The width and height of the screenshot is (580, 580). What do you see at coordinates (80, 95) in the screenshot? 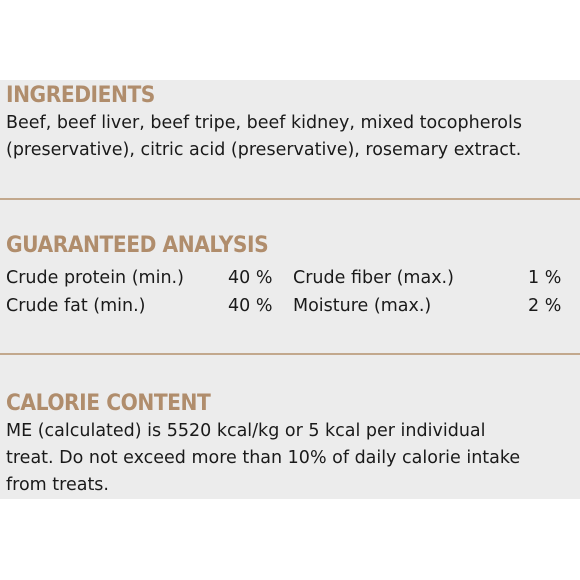
I see `ingredients-heading: INGREDIENTS` at bounding box center [80, 95].